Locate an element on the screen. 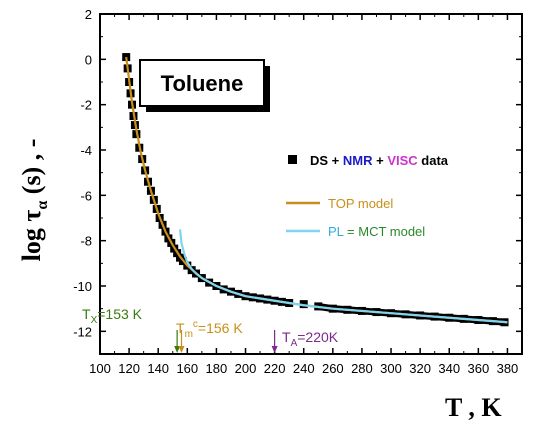 The height and width of the screenshot is (434, 550). annotation-tm-suffix: =156 K is located at coordinates (220, 328).